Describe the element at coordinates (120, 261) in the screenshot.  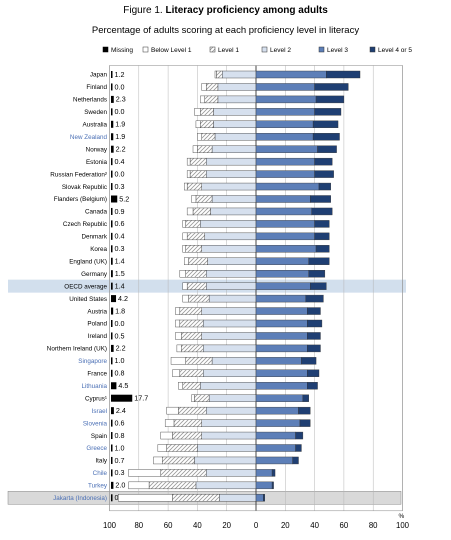
I see `missing-value-label: 1.4` at that location.